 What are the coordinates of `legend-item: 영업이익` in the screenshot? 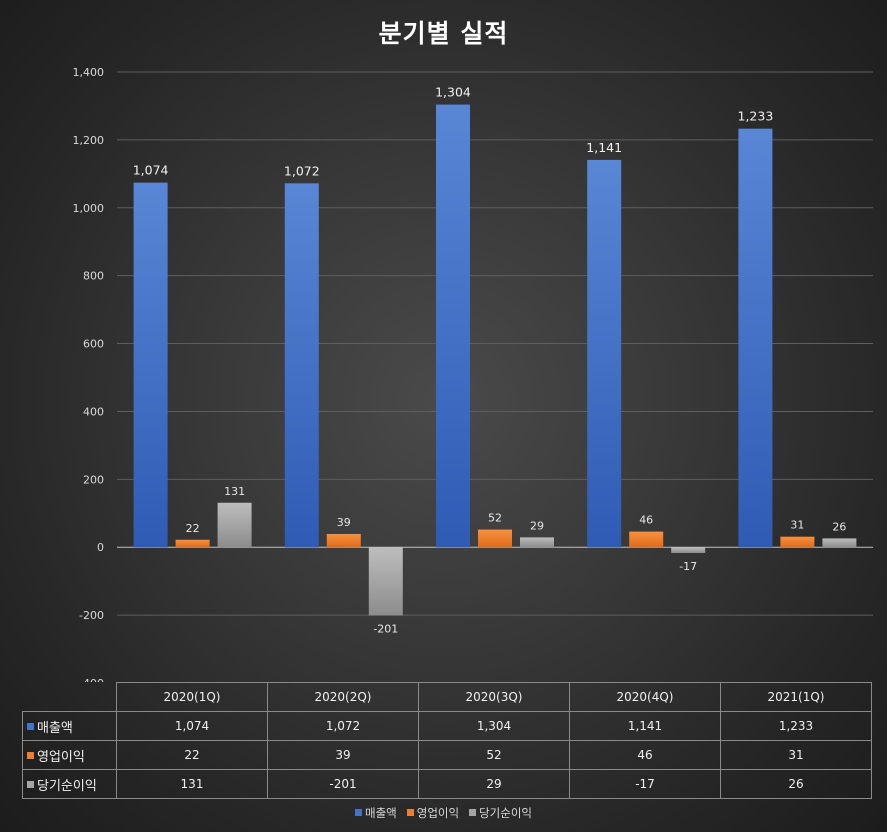 It's located at (433, 813).